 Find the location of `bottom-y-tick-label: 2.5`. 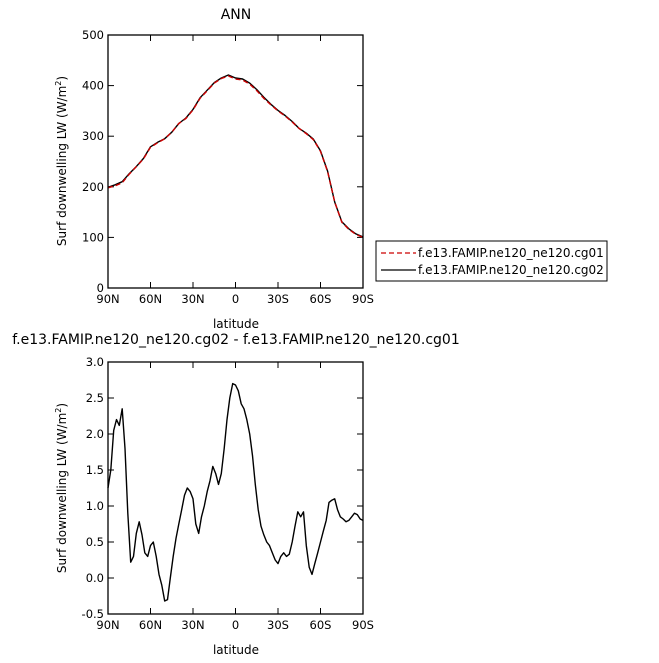

bottom-y-tick-label: 2.5 is located at coordinates (95, 398).